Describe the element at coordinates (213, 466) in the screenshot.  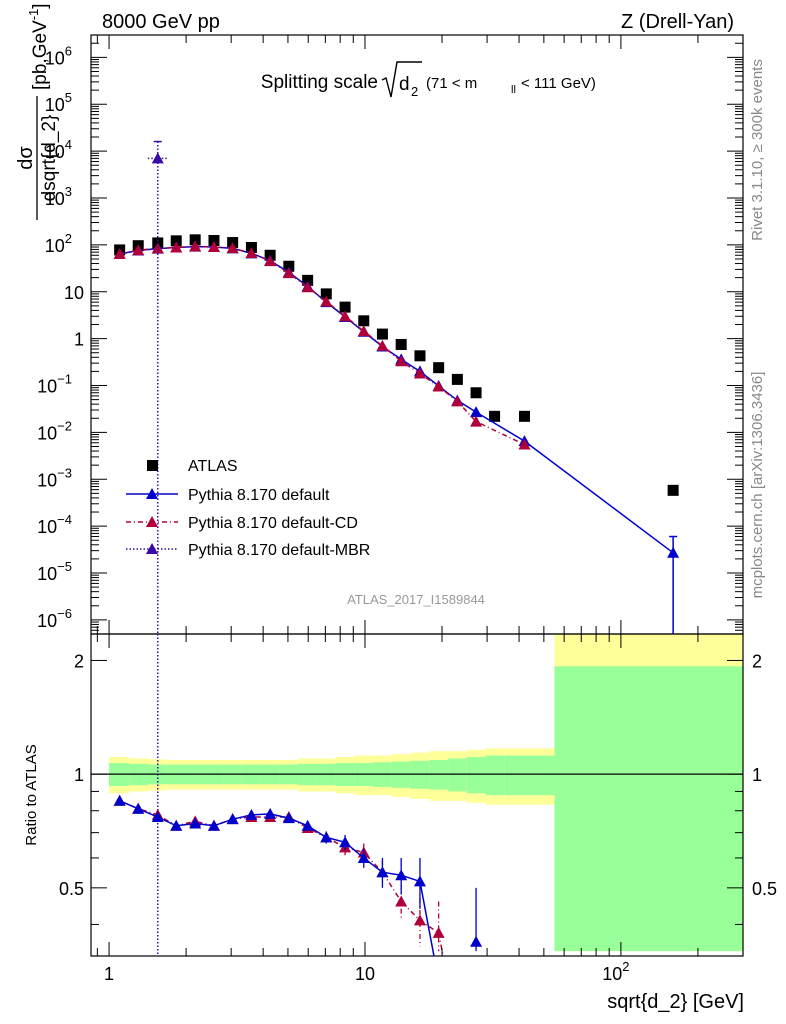
I see `legend-label-atlas: ATLAS` at that location.